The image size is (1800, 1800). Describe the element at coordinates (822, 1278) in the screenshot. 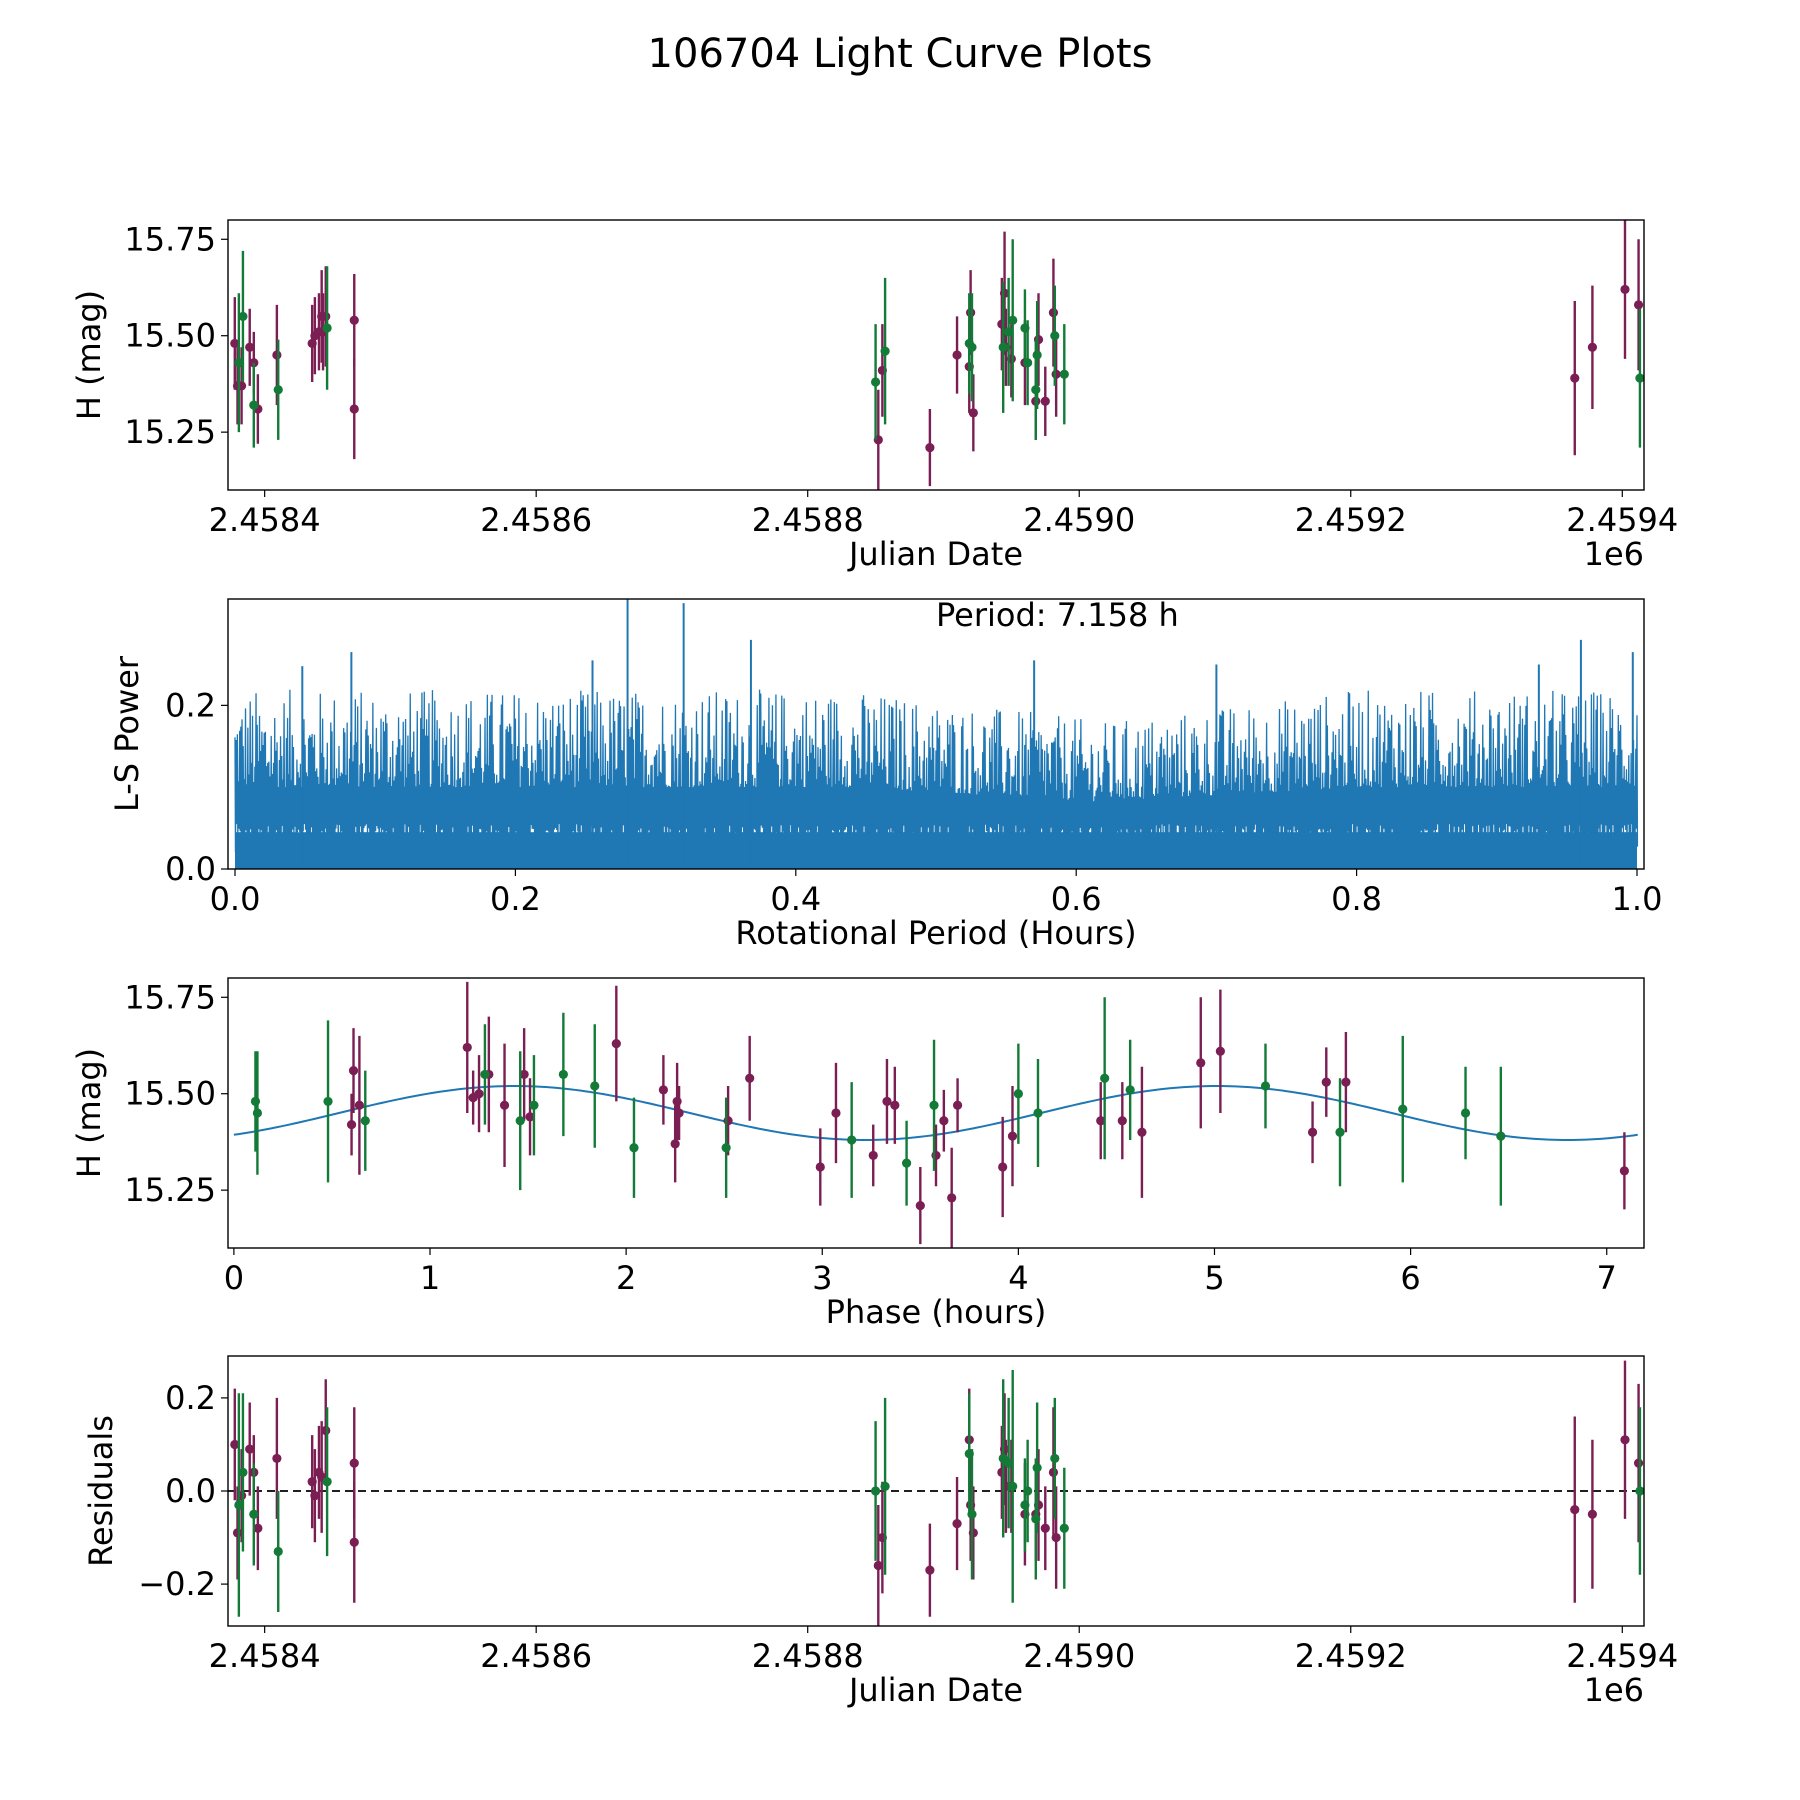

I see `x-tick-label: 3` at that location.